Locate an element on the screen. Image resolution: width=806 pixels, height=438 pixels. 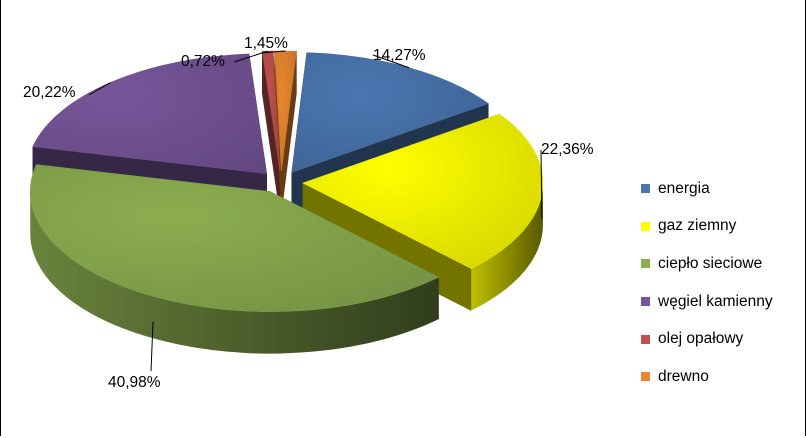
legend-label-olej-opalowy: olej opałowy is located at coordinates (701, 339).